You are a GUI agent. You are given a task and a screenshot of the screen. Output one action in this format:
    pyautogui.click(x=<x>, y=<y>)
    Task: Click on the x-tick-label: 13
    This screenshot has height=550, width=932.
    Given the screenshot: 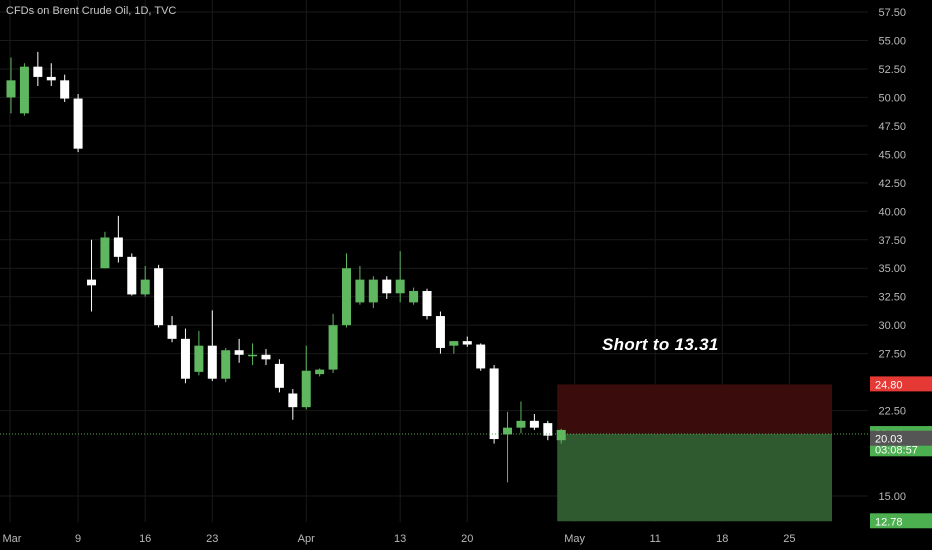 What is the action you would take?
    pyautogui.click(x=400, y=539)
    